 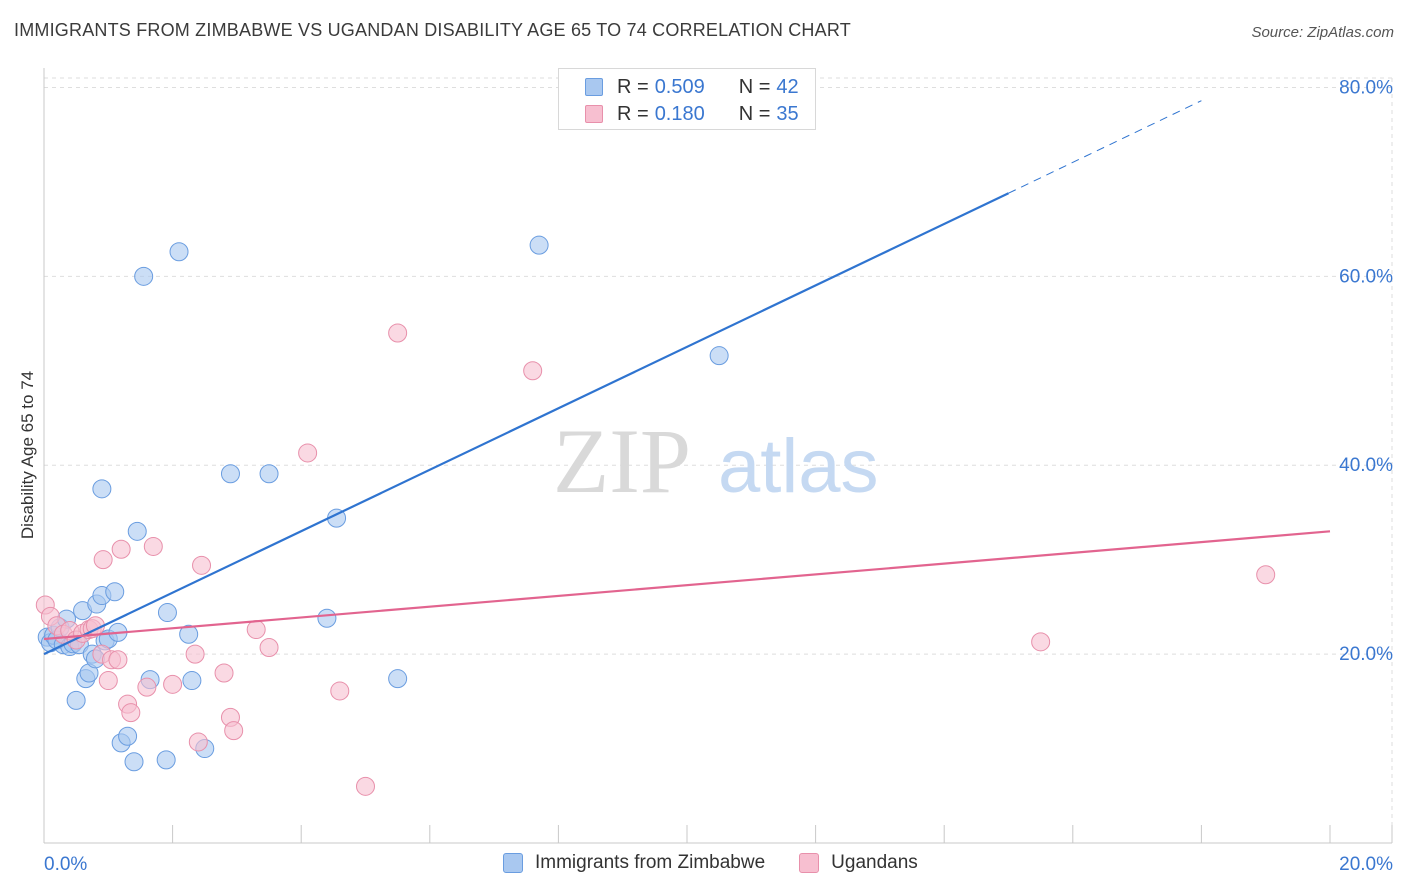 I want to click on y-tick-label: 20.0%, so click(x=1366, y=654).